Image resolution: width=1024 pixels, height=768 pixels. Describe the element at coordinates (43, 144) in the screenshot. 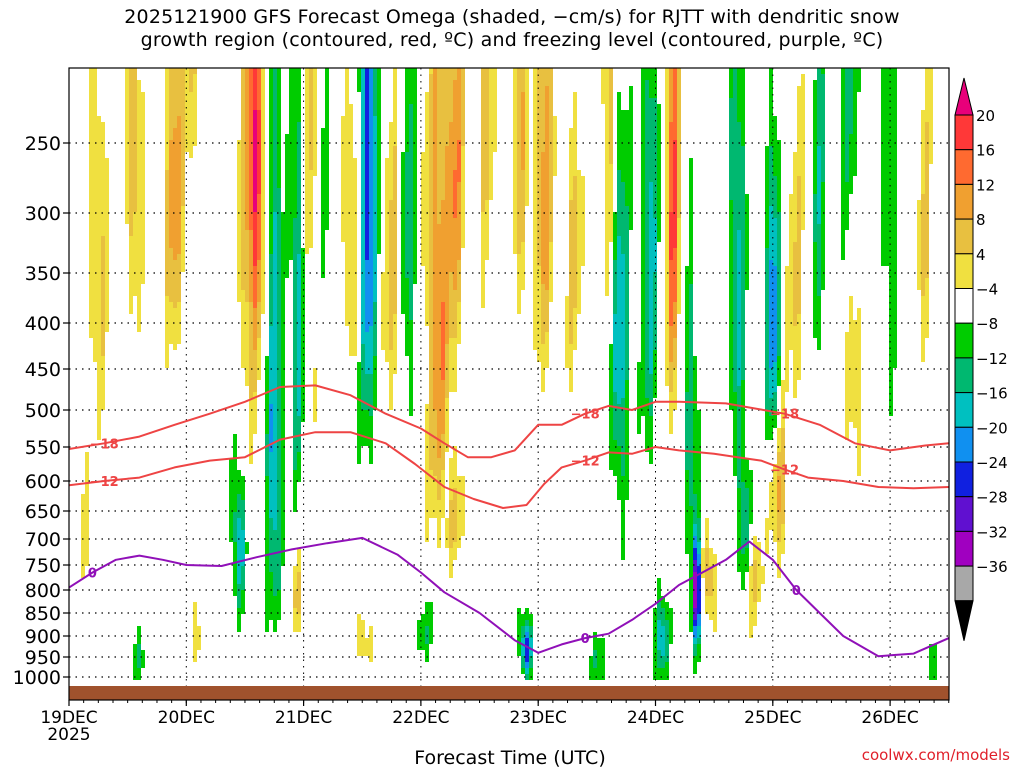

I see `y-tick-label: 250` at that location.